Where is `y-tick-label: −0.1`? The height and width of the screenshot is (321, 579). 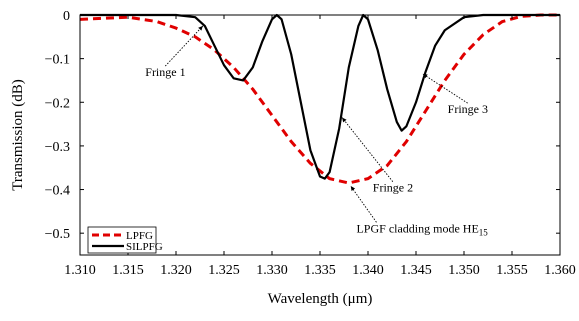 y-tick-label: −0.1 is located at coordinates (57, 60).